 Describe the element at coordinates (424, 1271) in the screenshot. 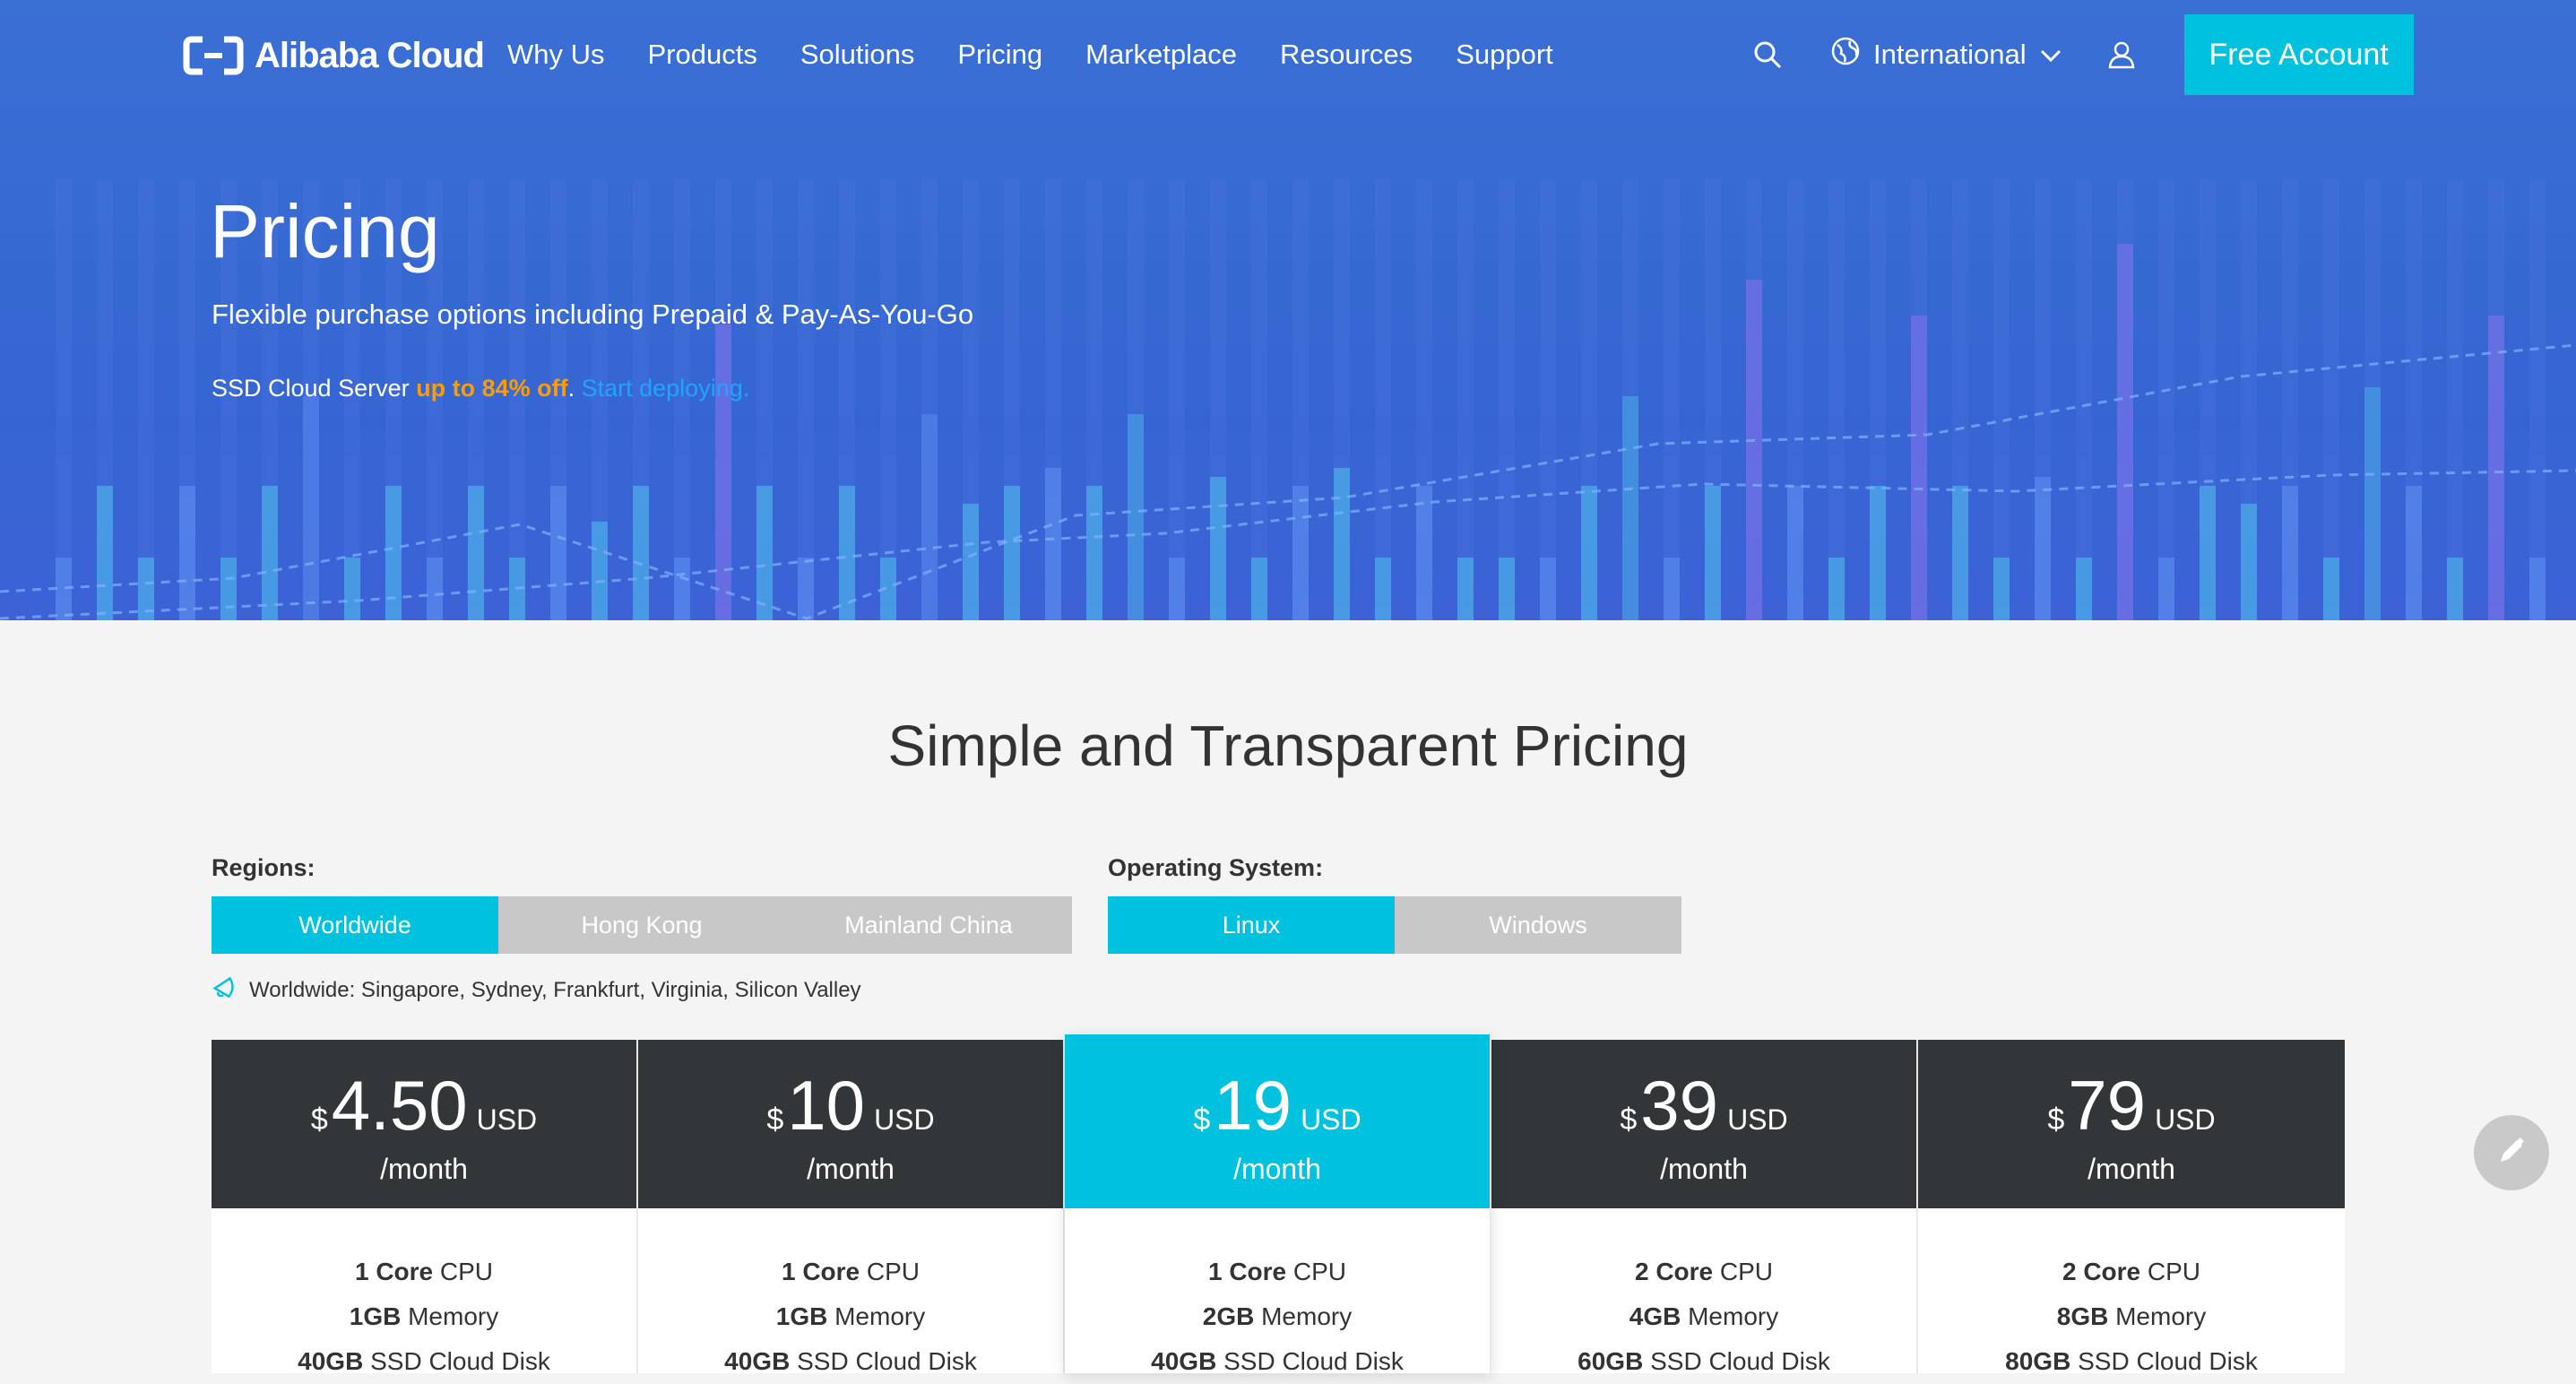

I see `plan-cpu: 1 Core CPU` at that location.